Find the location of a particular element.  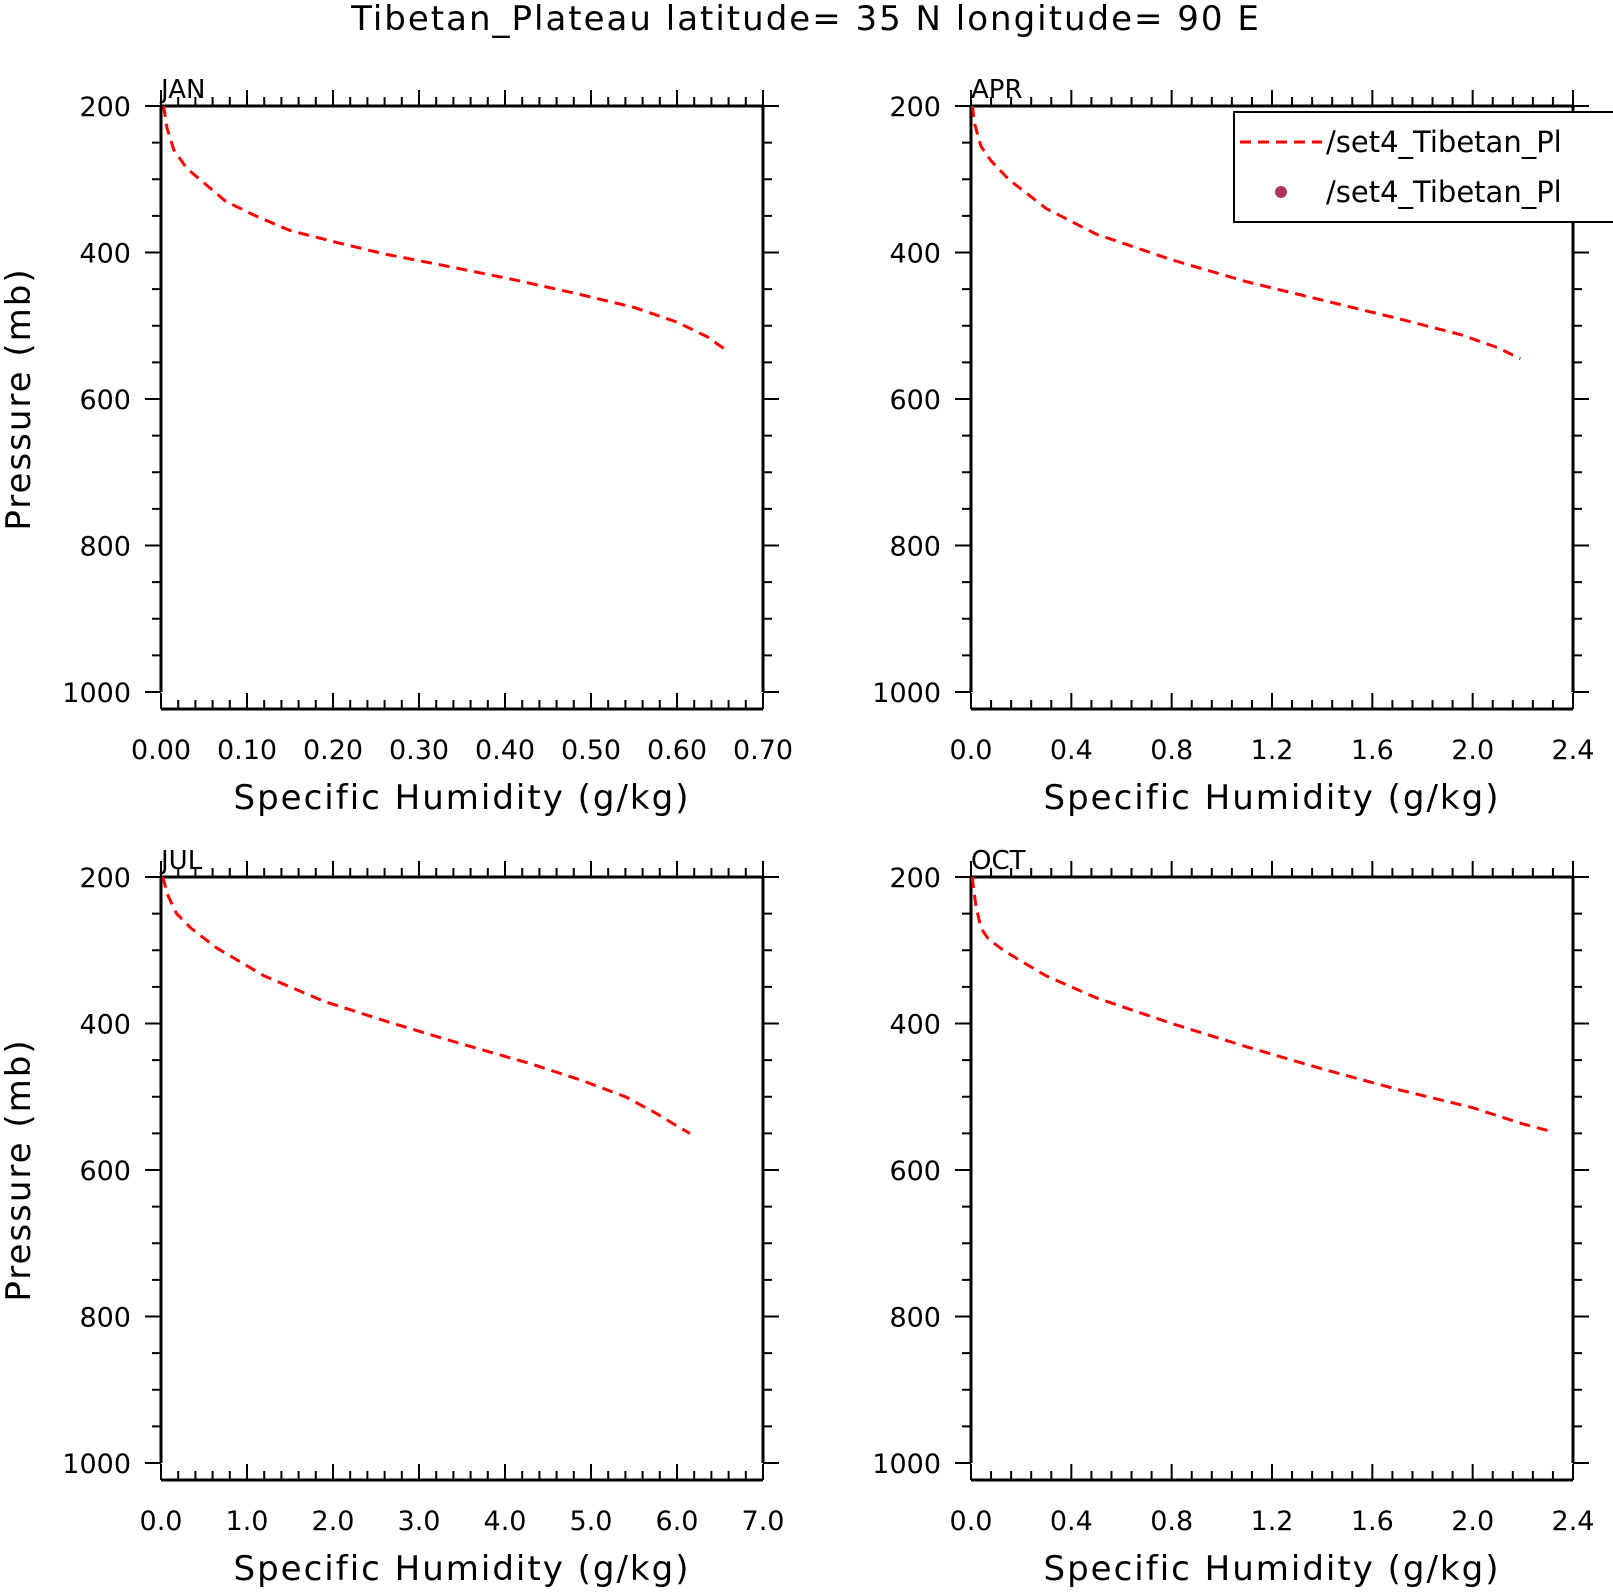

x-tick-label: 0.40 is located at coordinates (505, 750).